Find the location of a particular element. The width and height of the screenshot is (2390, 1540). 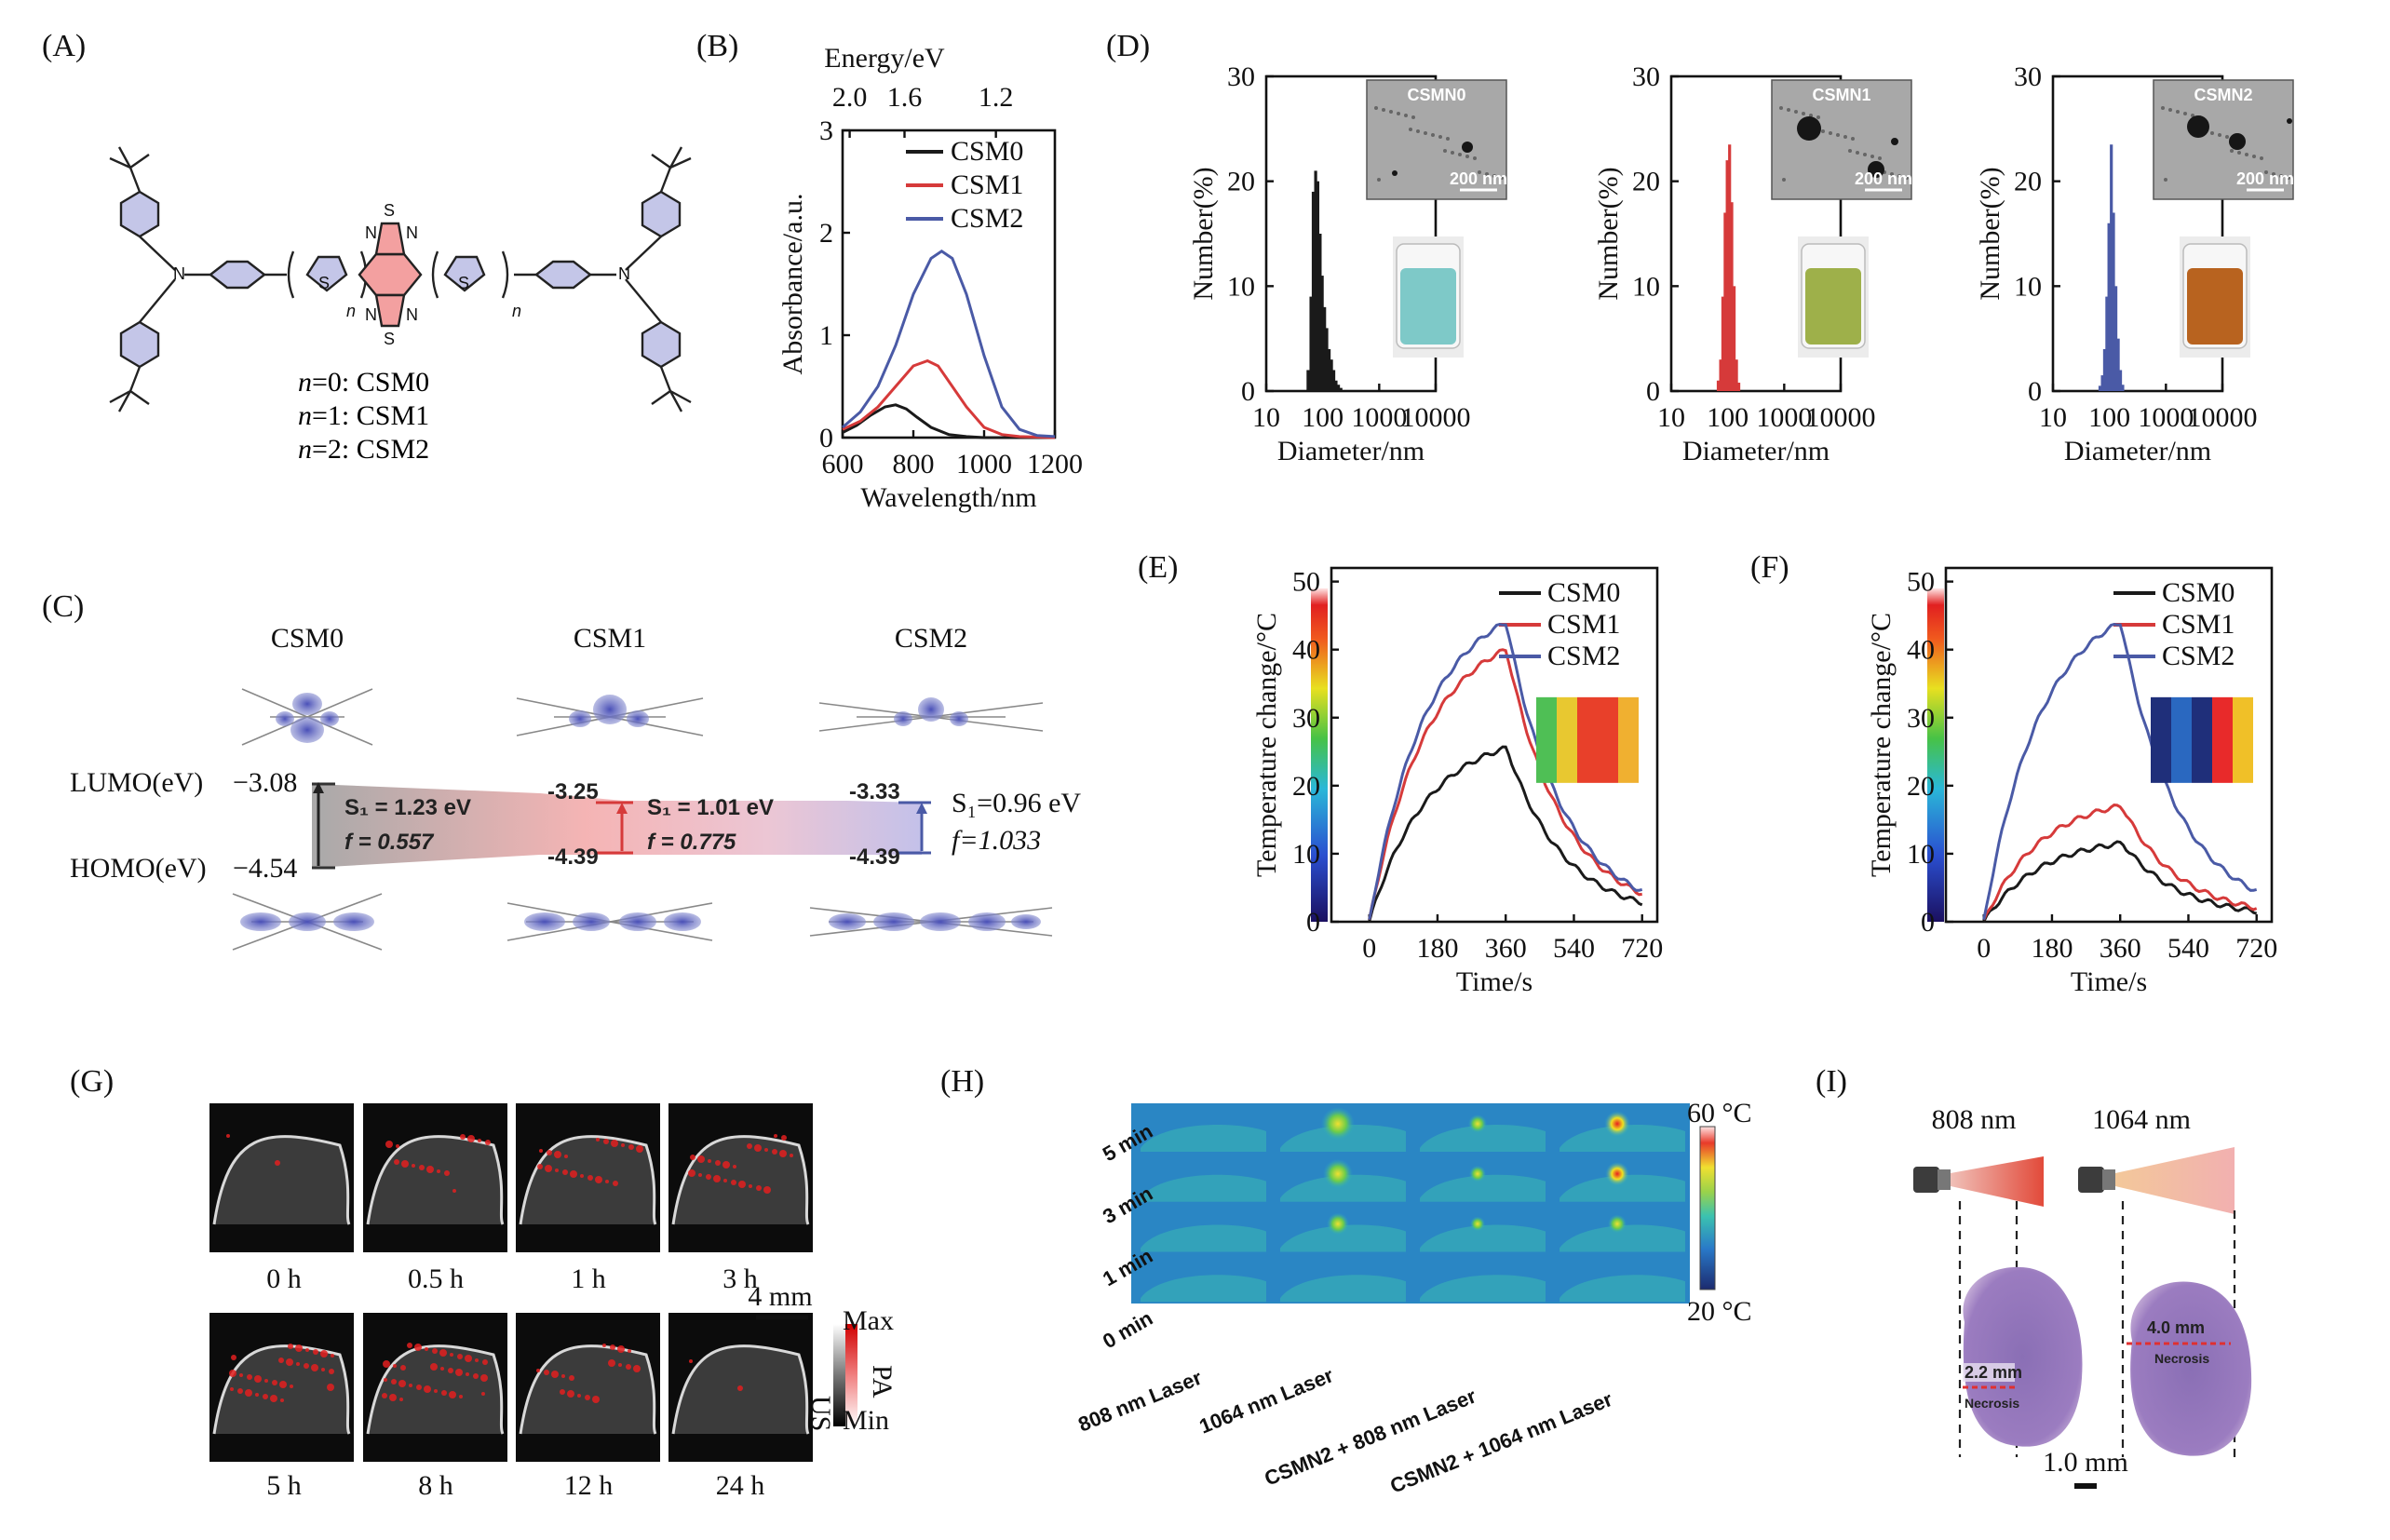

legend-n-2: n is located at coordinates (305, 449).